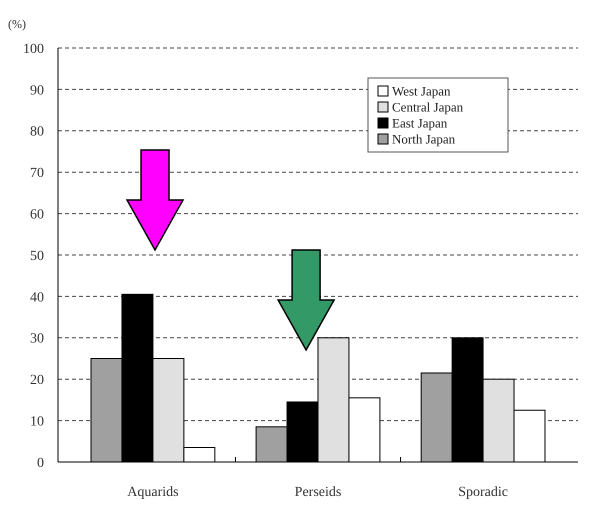  What do you see at coordinates (483, 492) in the screenshot?
I see `x-tick-label: Sporadic` at bounding box center [483, 492].